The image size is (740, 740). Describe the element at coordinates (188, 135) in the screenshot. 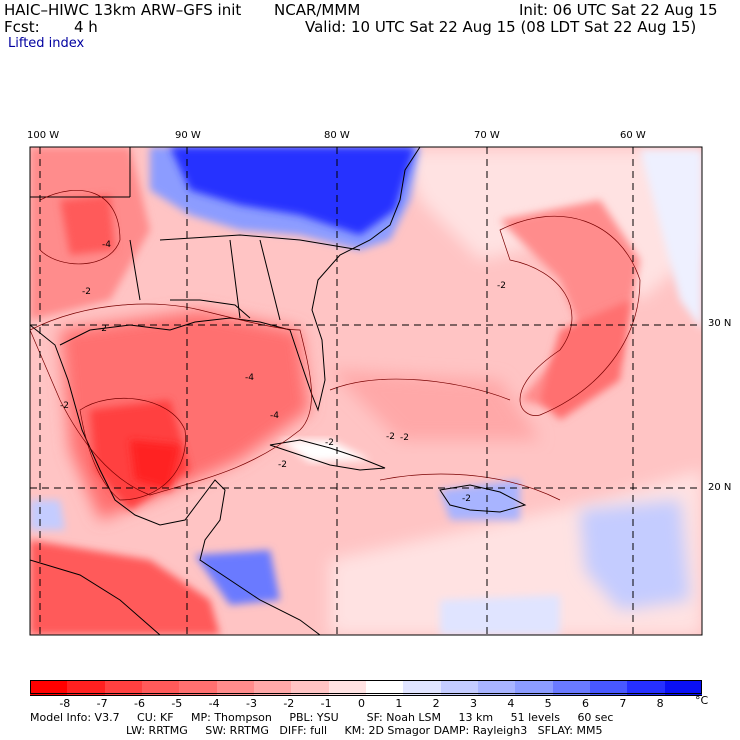

I see `lon-label: 90 W` at that location.